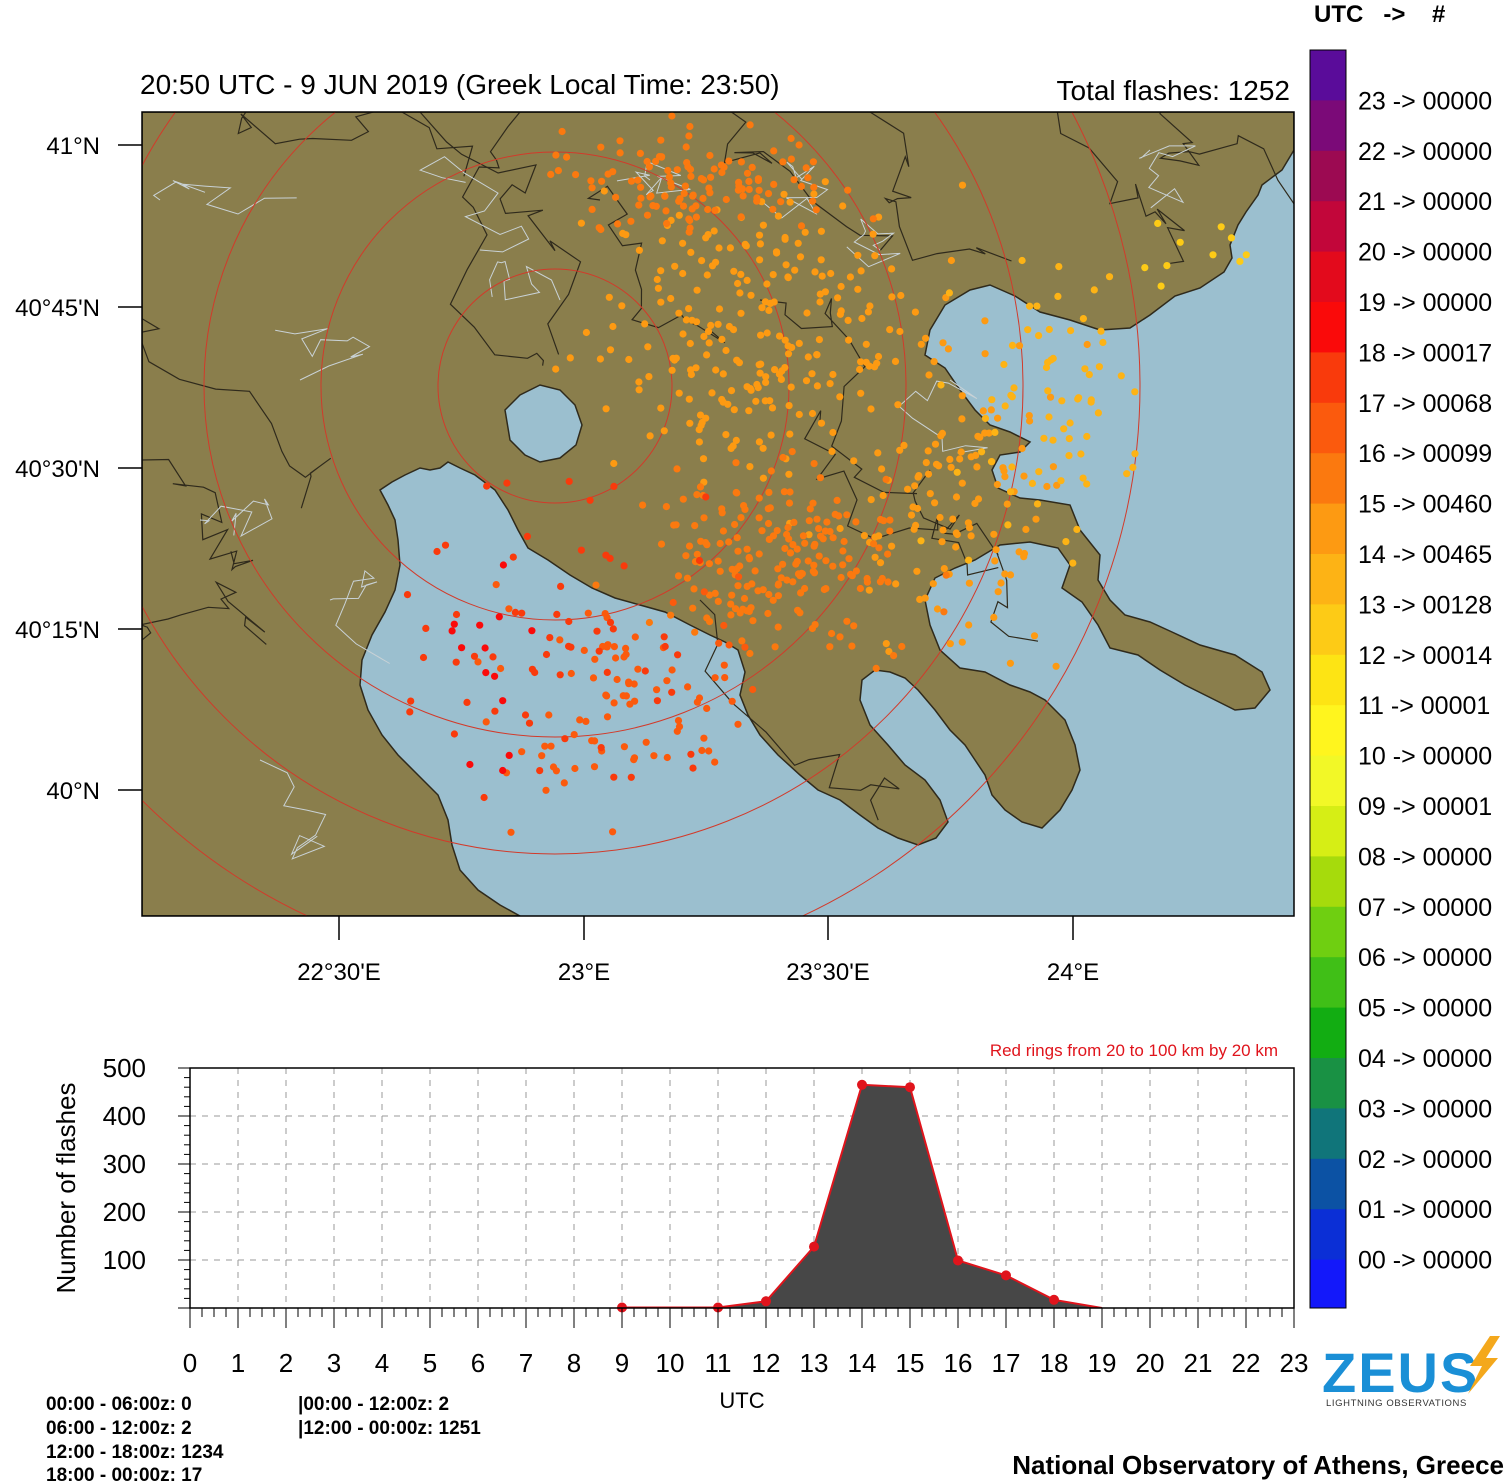 The width and height of the screenshot is (1510, 1484). Describe the element at coordinates (584, 972) in the screenshot. I see `lon-tick-label-23: 23°E` at that location.